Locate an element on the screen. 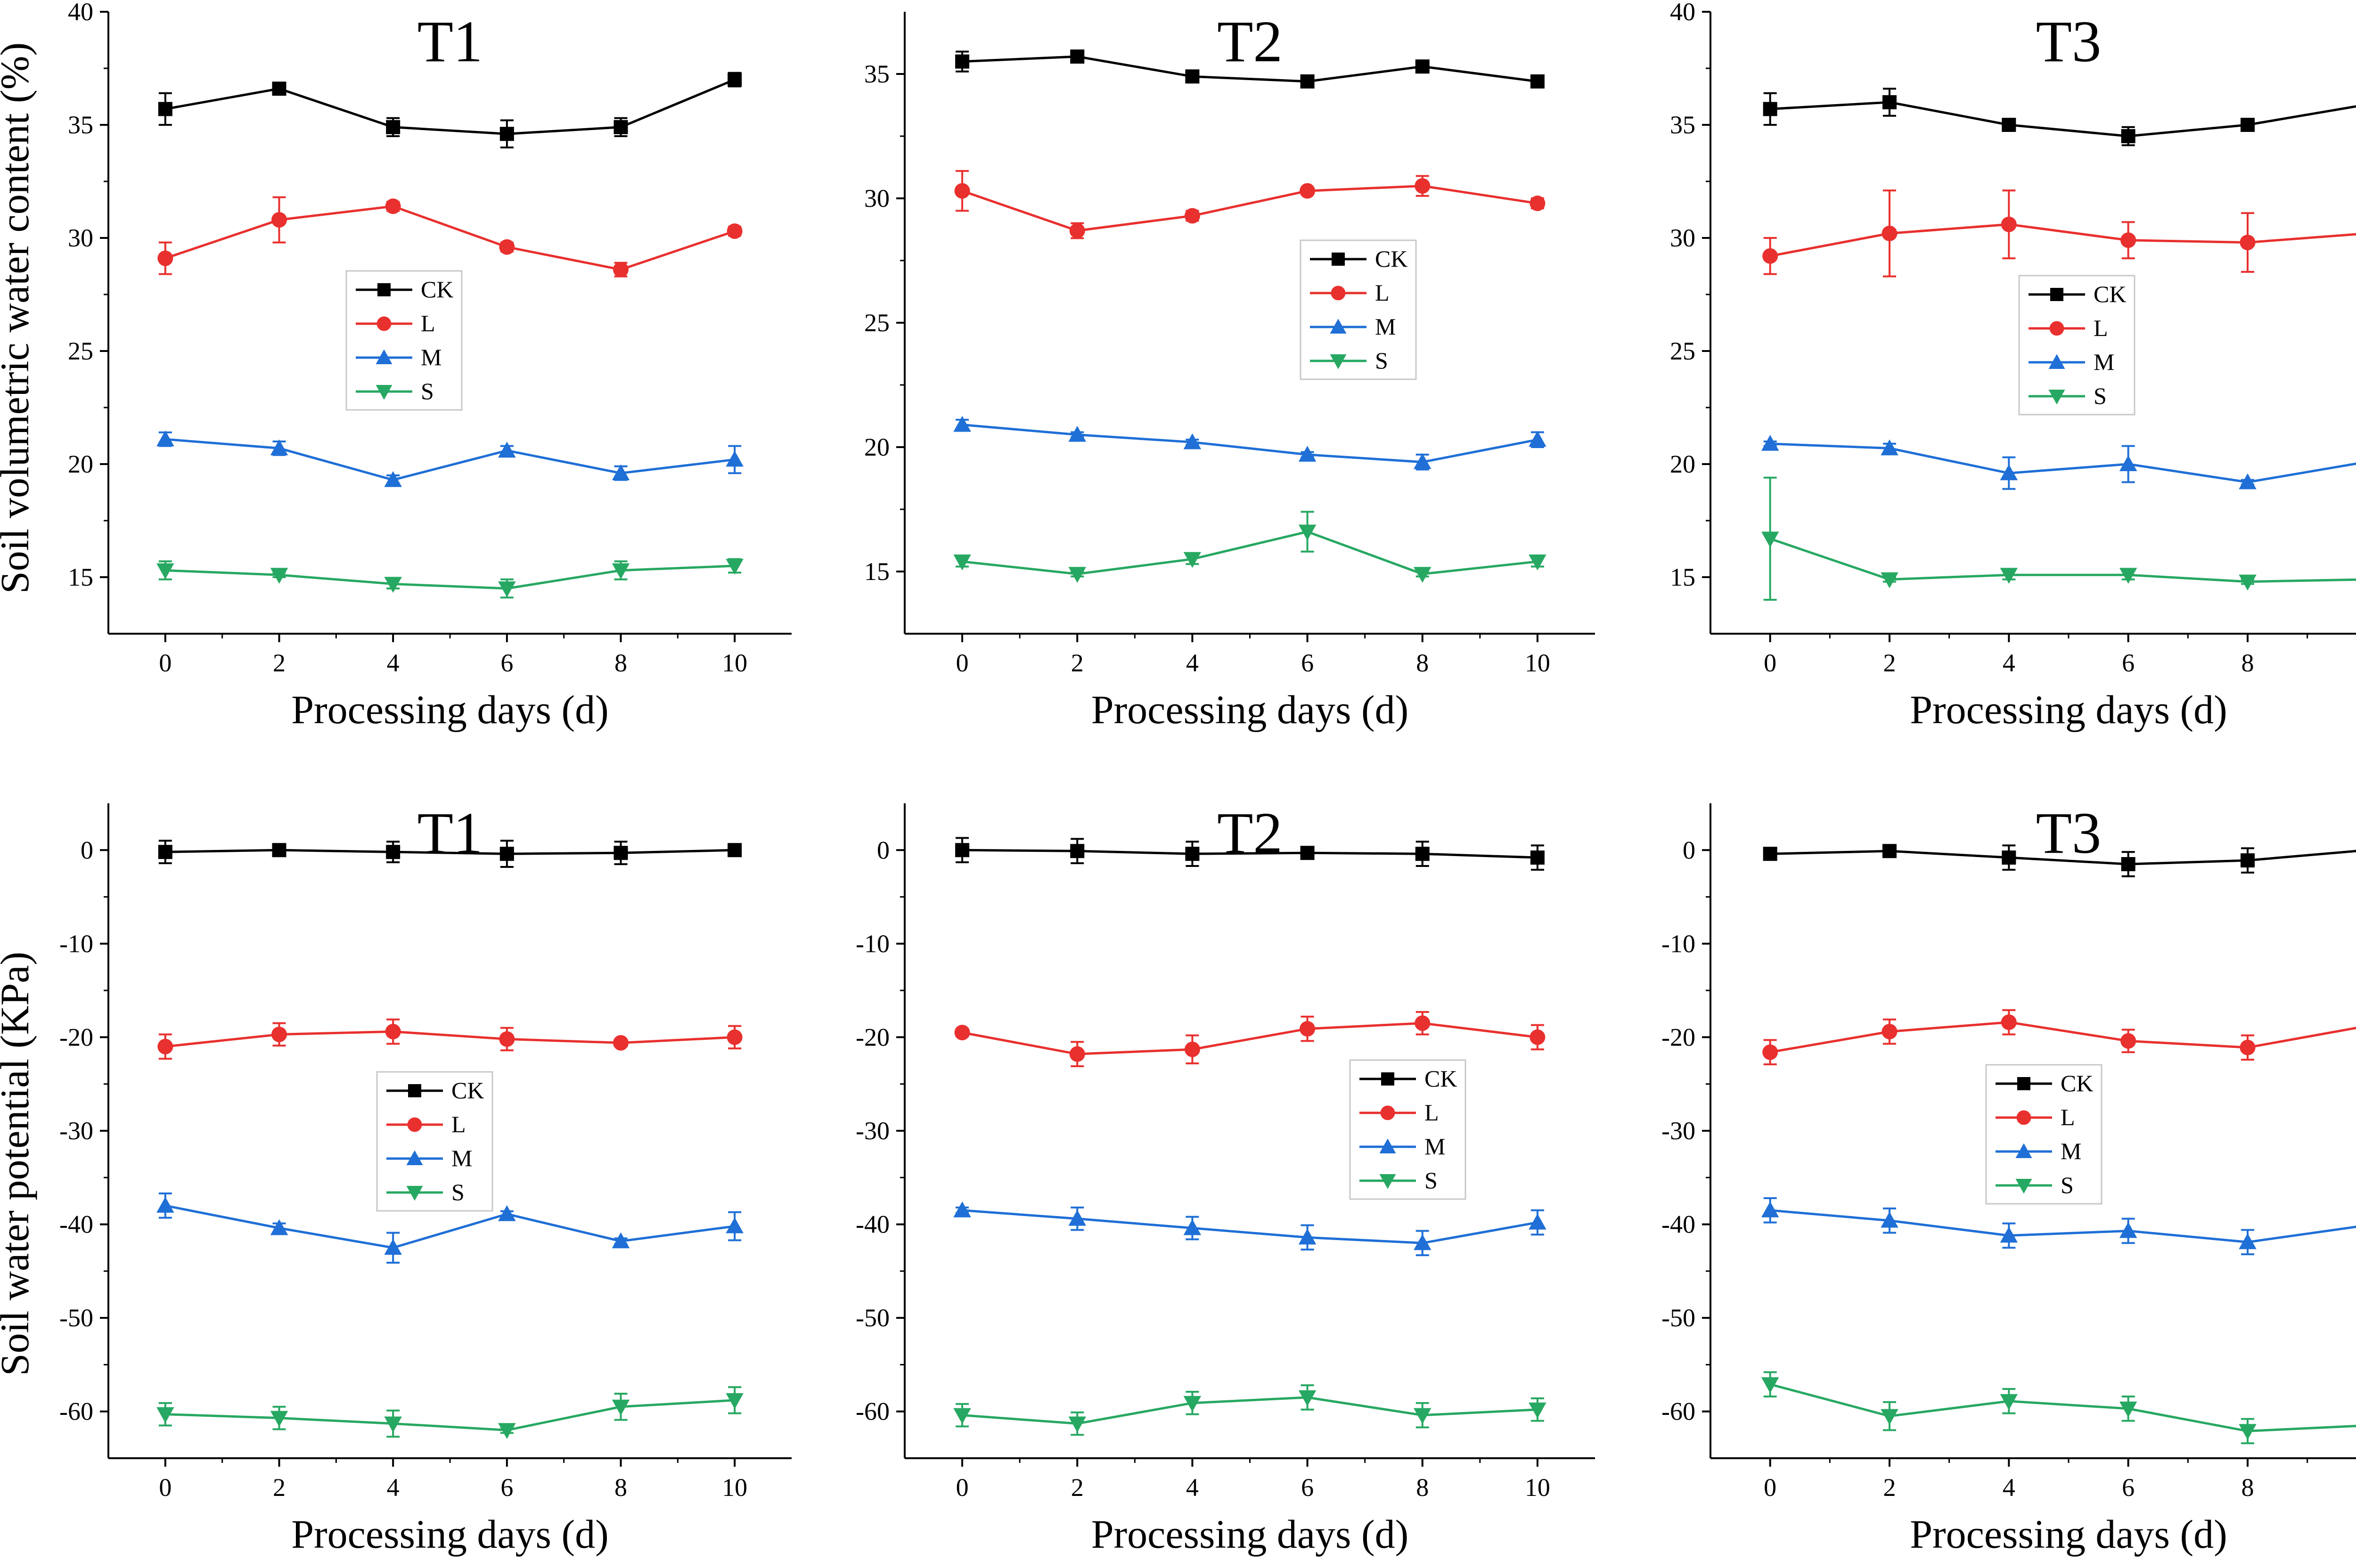  chart-title: T3 is located at coordinates (2069, 42).